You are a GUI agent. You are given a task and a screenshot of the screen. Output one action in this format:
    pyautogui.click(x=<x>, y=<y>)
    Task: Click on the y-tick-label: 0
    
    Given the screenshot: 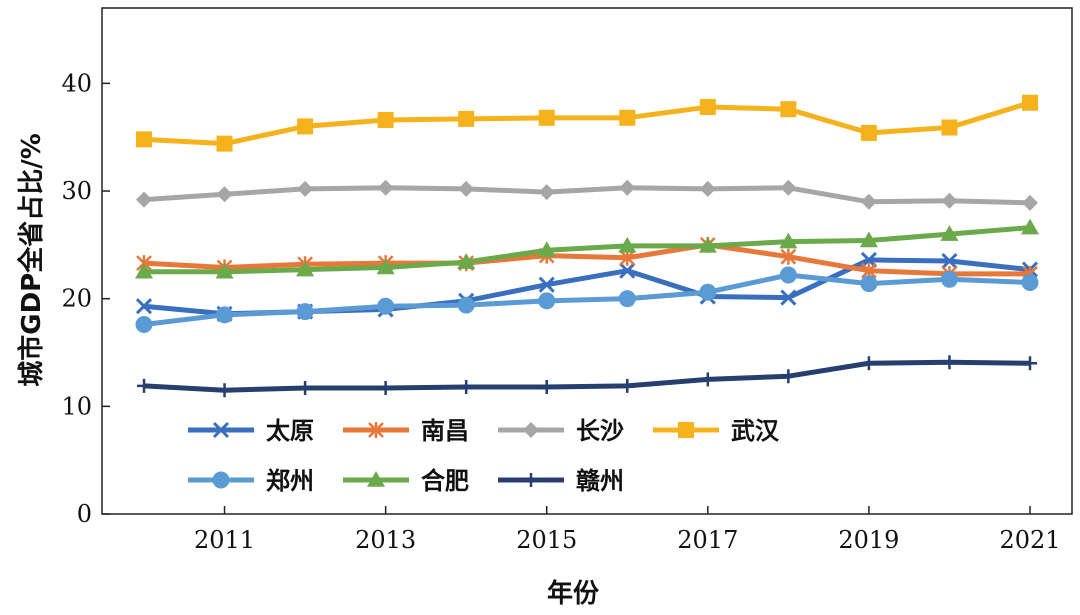 What is the action you would take?
    pyautogui.click(x=84, y=514)
    